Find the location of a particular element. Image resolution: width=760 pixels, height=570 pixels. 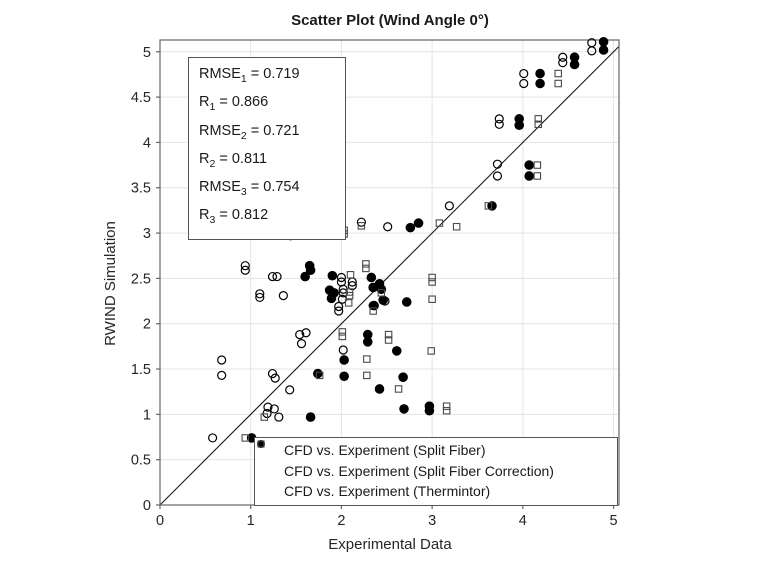

y-tick-label: 3 is located at coordinates (147, 234).